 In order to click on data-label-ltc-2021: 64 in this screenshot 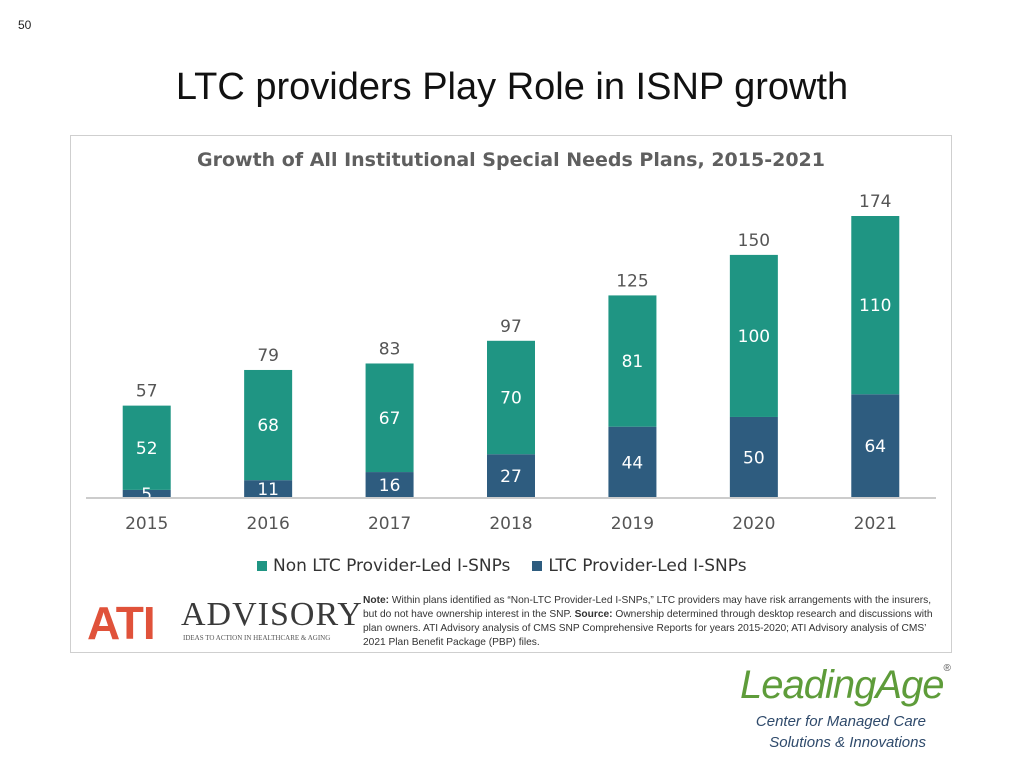, I will do `click(875, 447)`.